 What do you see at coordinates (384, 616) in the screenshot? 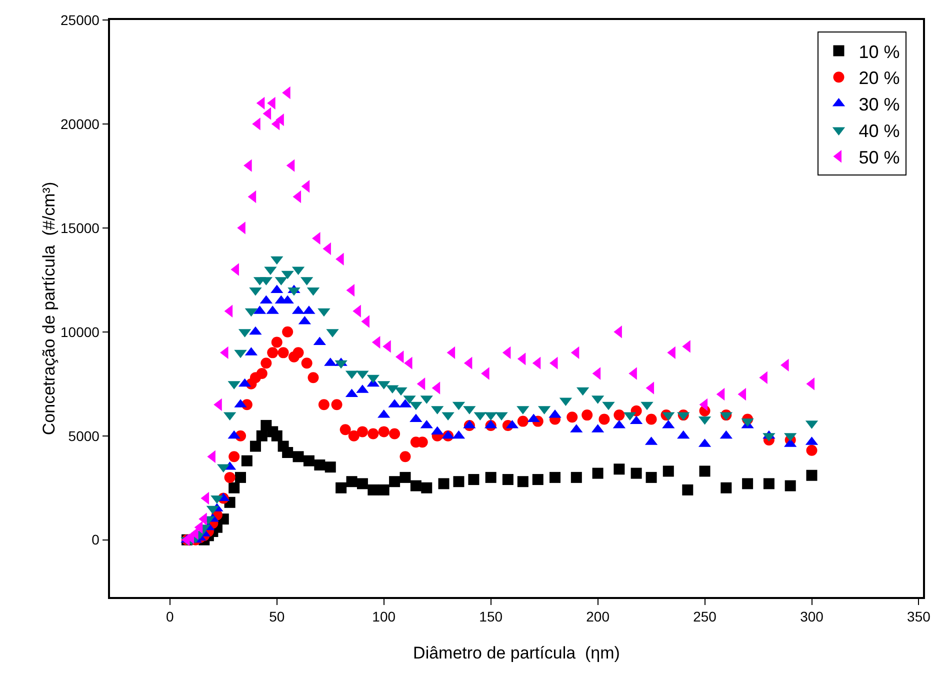
I see `x-tick-label: 100` at bounding box center [384, 616].